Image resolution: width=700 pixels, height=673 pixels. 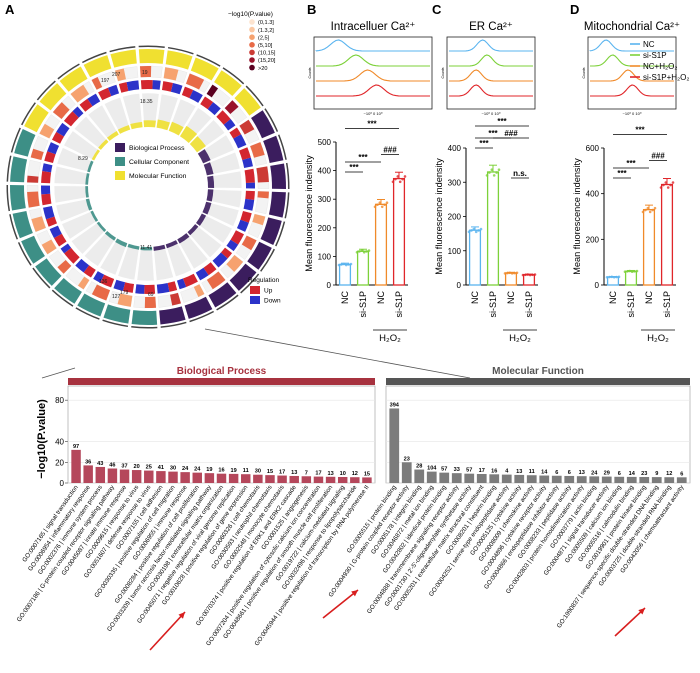 What do you see at coordinates (306, 473) in the screenshot?
I see `go-bar-label: 7` at bounding box center [306, 473].